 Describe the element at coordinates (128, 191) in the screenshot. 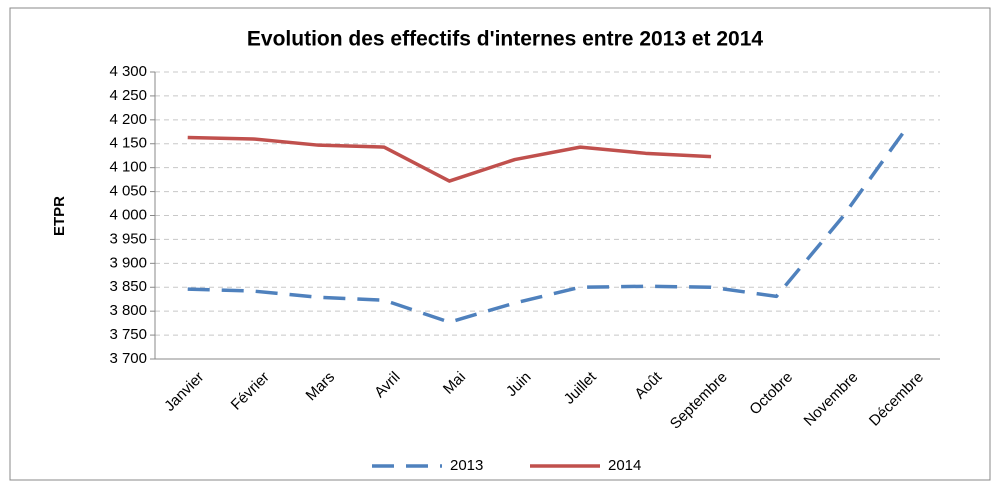

I see `y-tick-label: 4 050` at that location.